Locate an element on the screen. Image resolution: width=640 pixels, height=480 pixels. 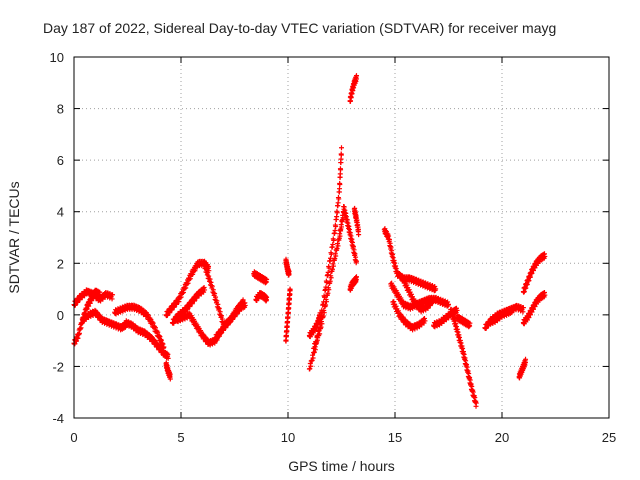
y-tick-label: 10 is located at coordinates (57, 57).